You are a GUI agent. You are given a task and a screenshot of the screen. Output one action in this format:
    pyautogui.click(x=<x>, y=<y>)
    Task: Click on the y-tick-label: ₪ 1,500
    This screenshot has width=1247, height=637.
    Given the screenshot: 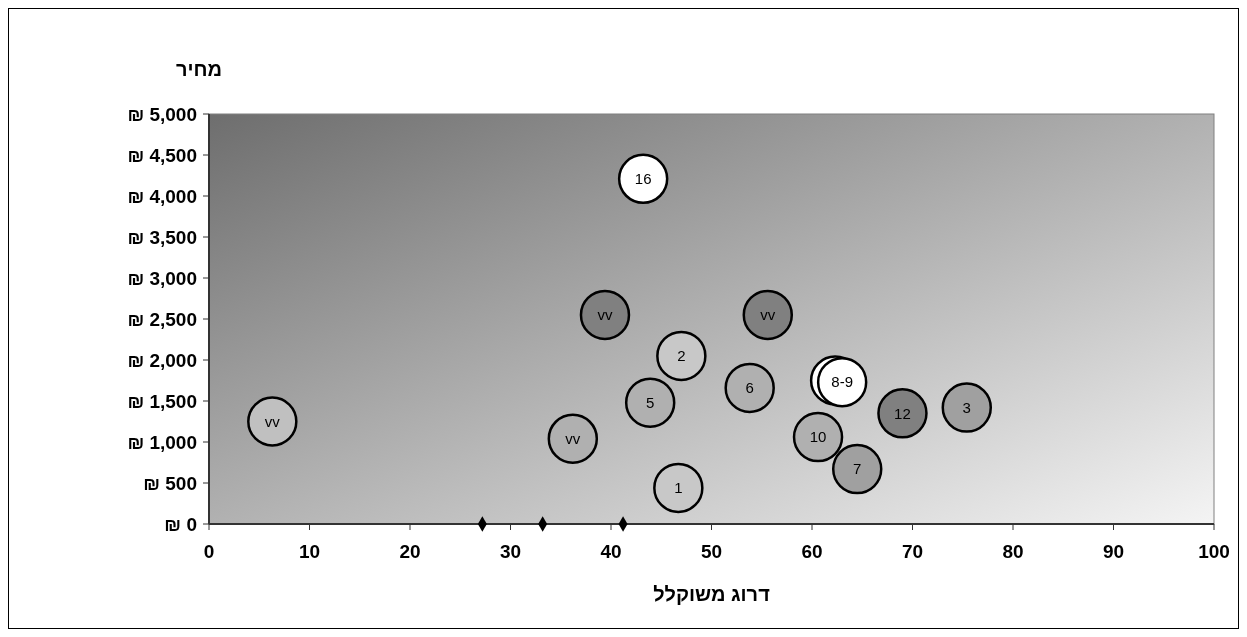 What is the action you would take?
    pyautogui.click(x=162, y=401)
    